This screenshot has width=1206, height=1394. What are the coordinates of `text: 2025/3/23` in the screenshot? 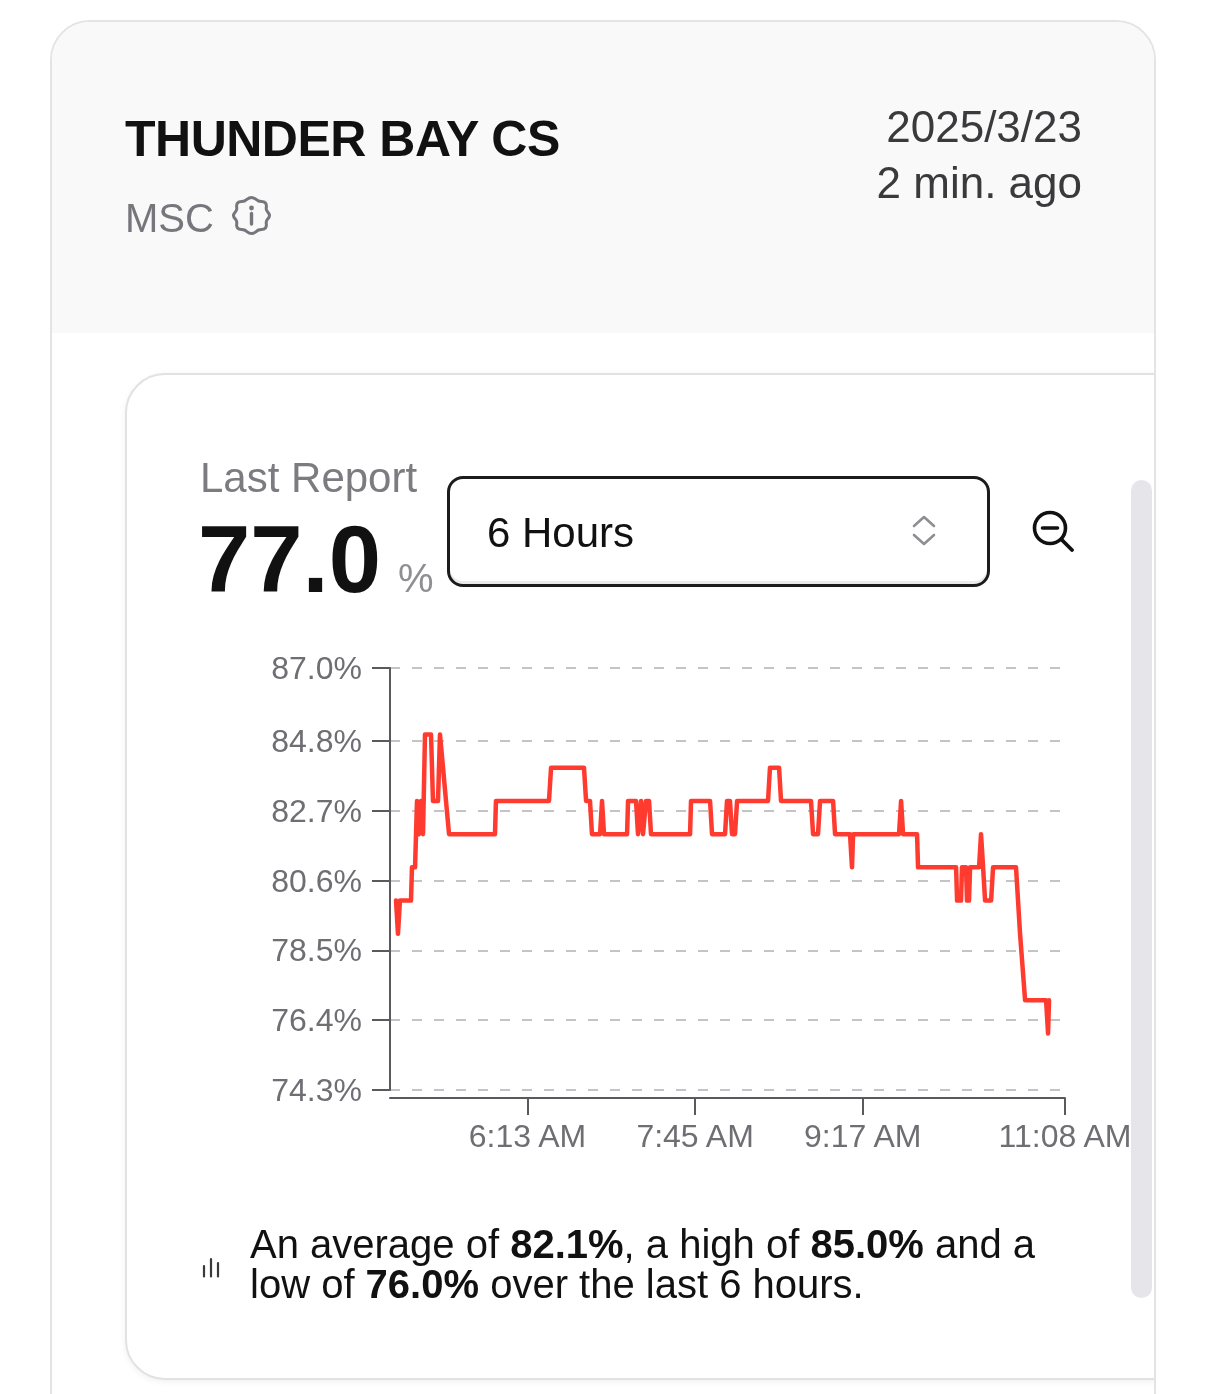 It's located at (984, 127).